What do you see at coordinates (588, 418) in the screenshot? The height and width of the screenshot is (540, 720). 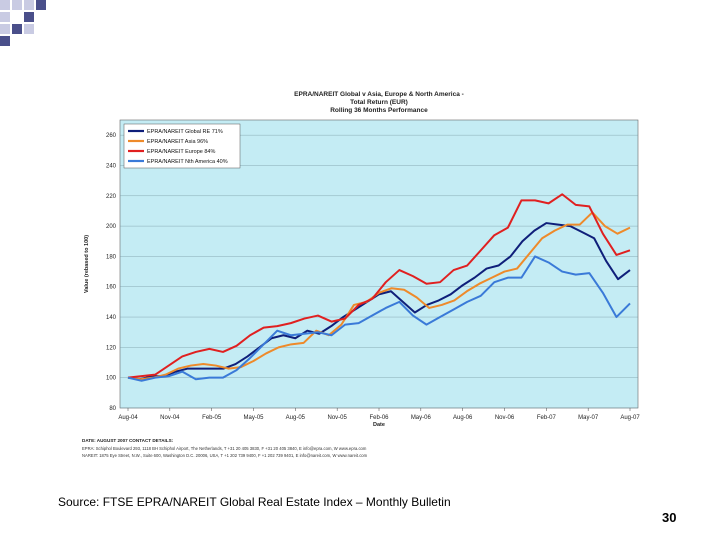 I see `x-tick-label: May-07` at bounding box center [588, 418].